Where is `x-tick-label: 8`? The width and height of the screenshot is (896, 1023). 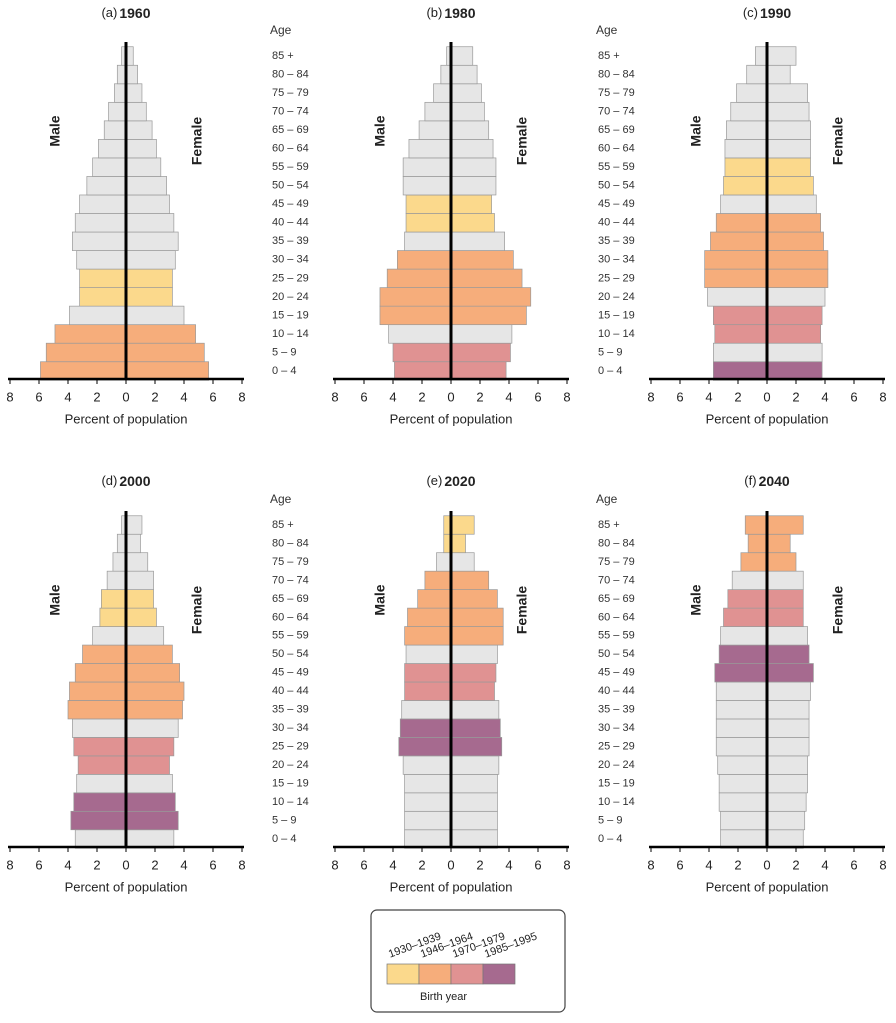
x-tick-label: 8 is located at coordinates (241, 396).